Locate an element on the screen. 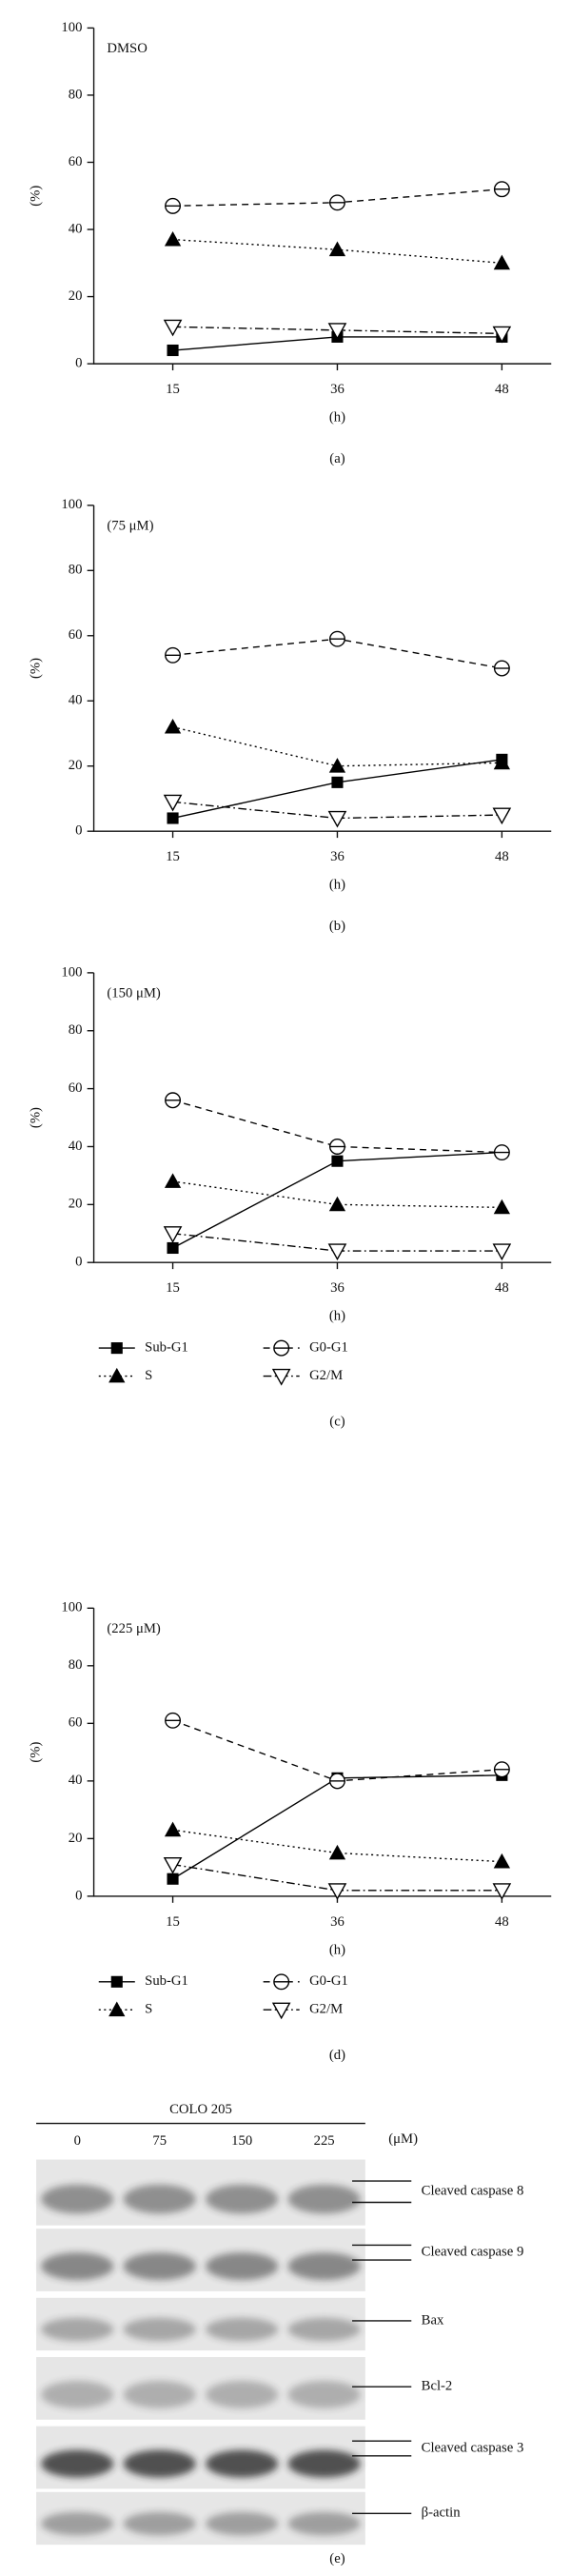 The image size is (571, 2576). lane-label: 0 is located at coordinates (77, 2141).